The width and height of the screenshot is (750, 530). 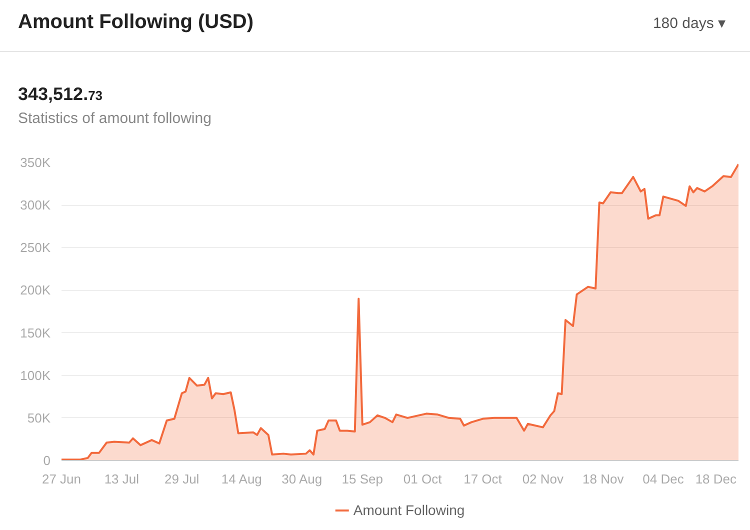 I want to click on x-tick-label: 18 Nov, so click(x=603, y=479).